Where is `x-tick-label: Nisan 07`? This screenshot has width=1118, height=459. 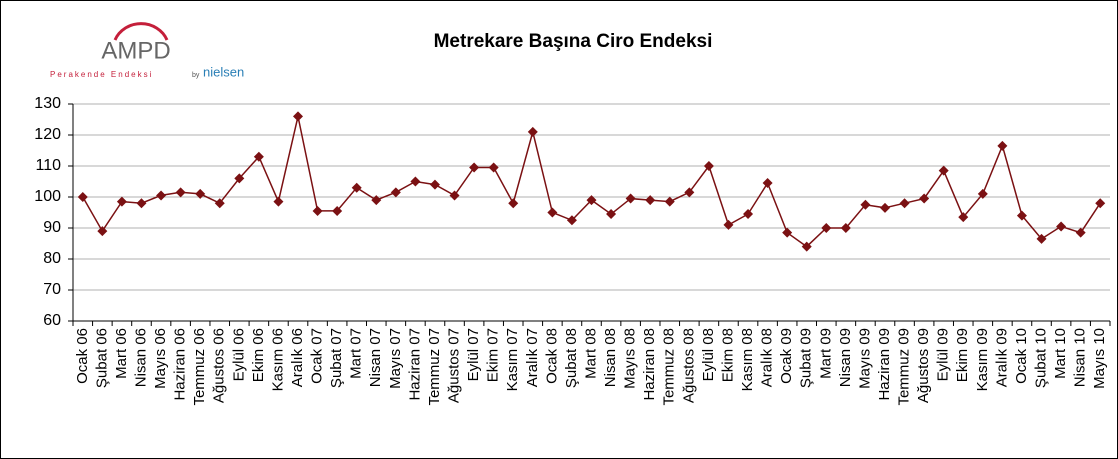 x-tick-label: Nisan 07 is located at coordinates (375, 357).